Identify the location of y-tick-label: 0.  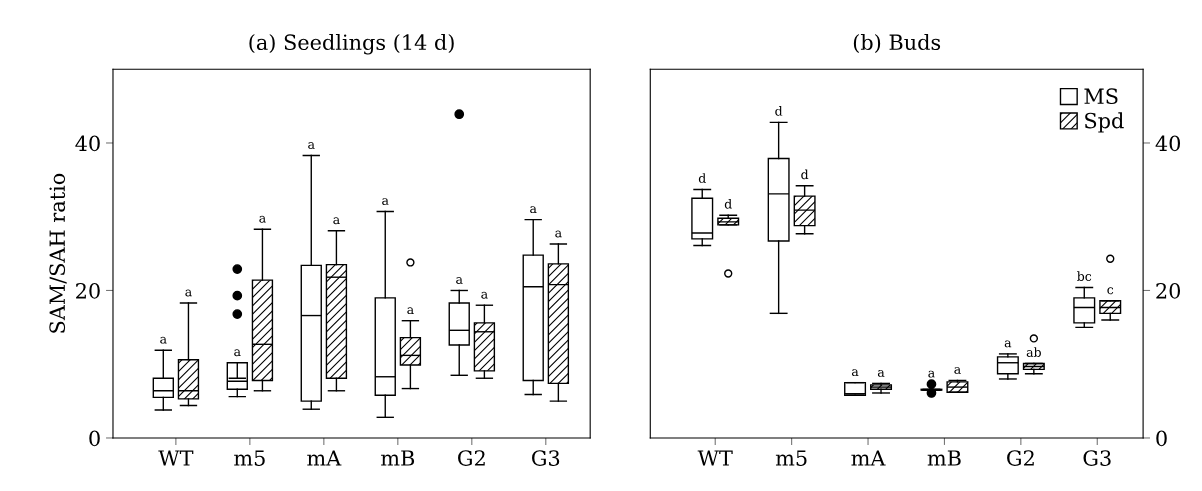
(94, 438).